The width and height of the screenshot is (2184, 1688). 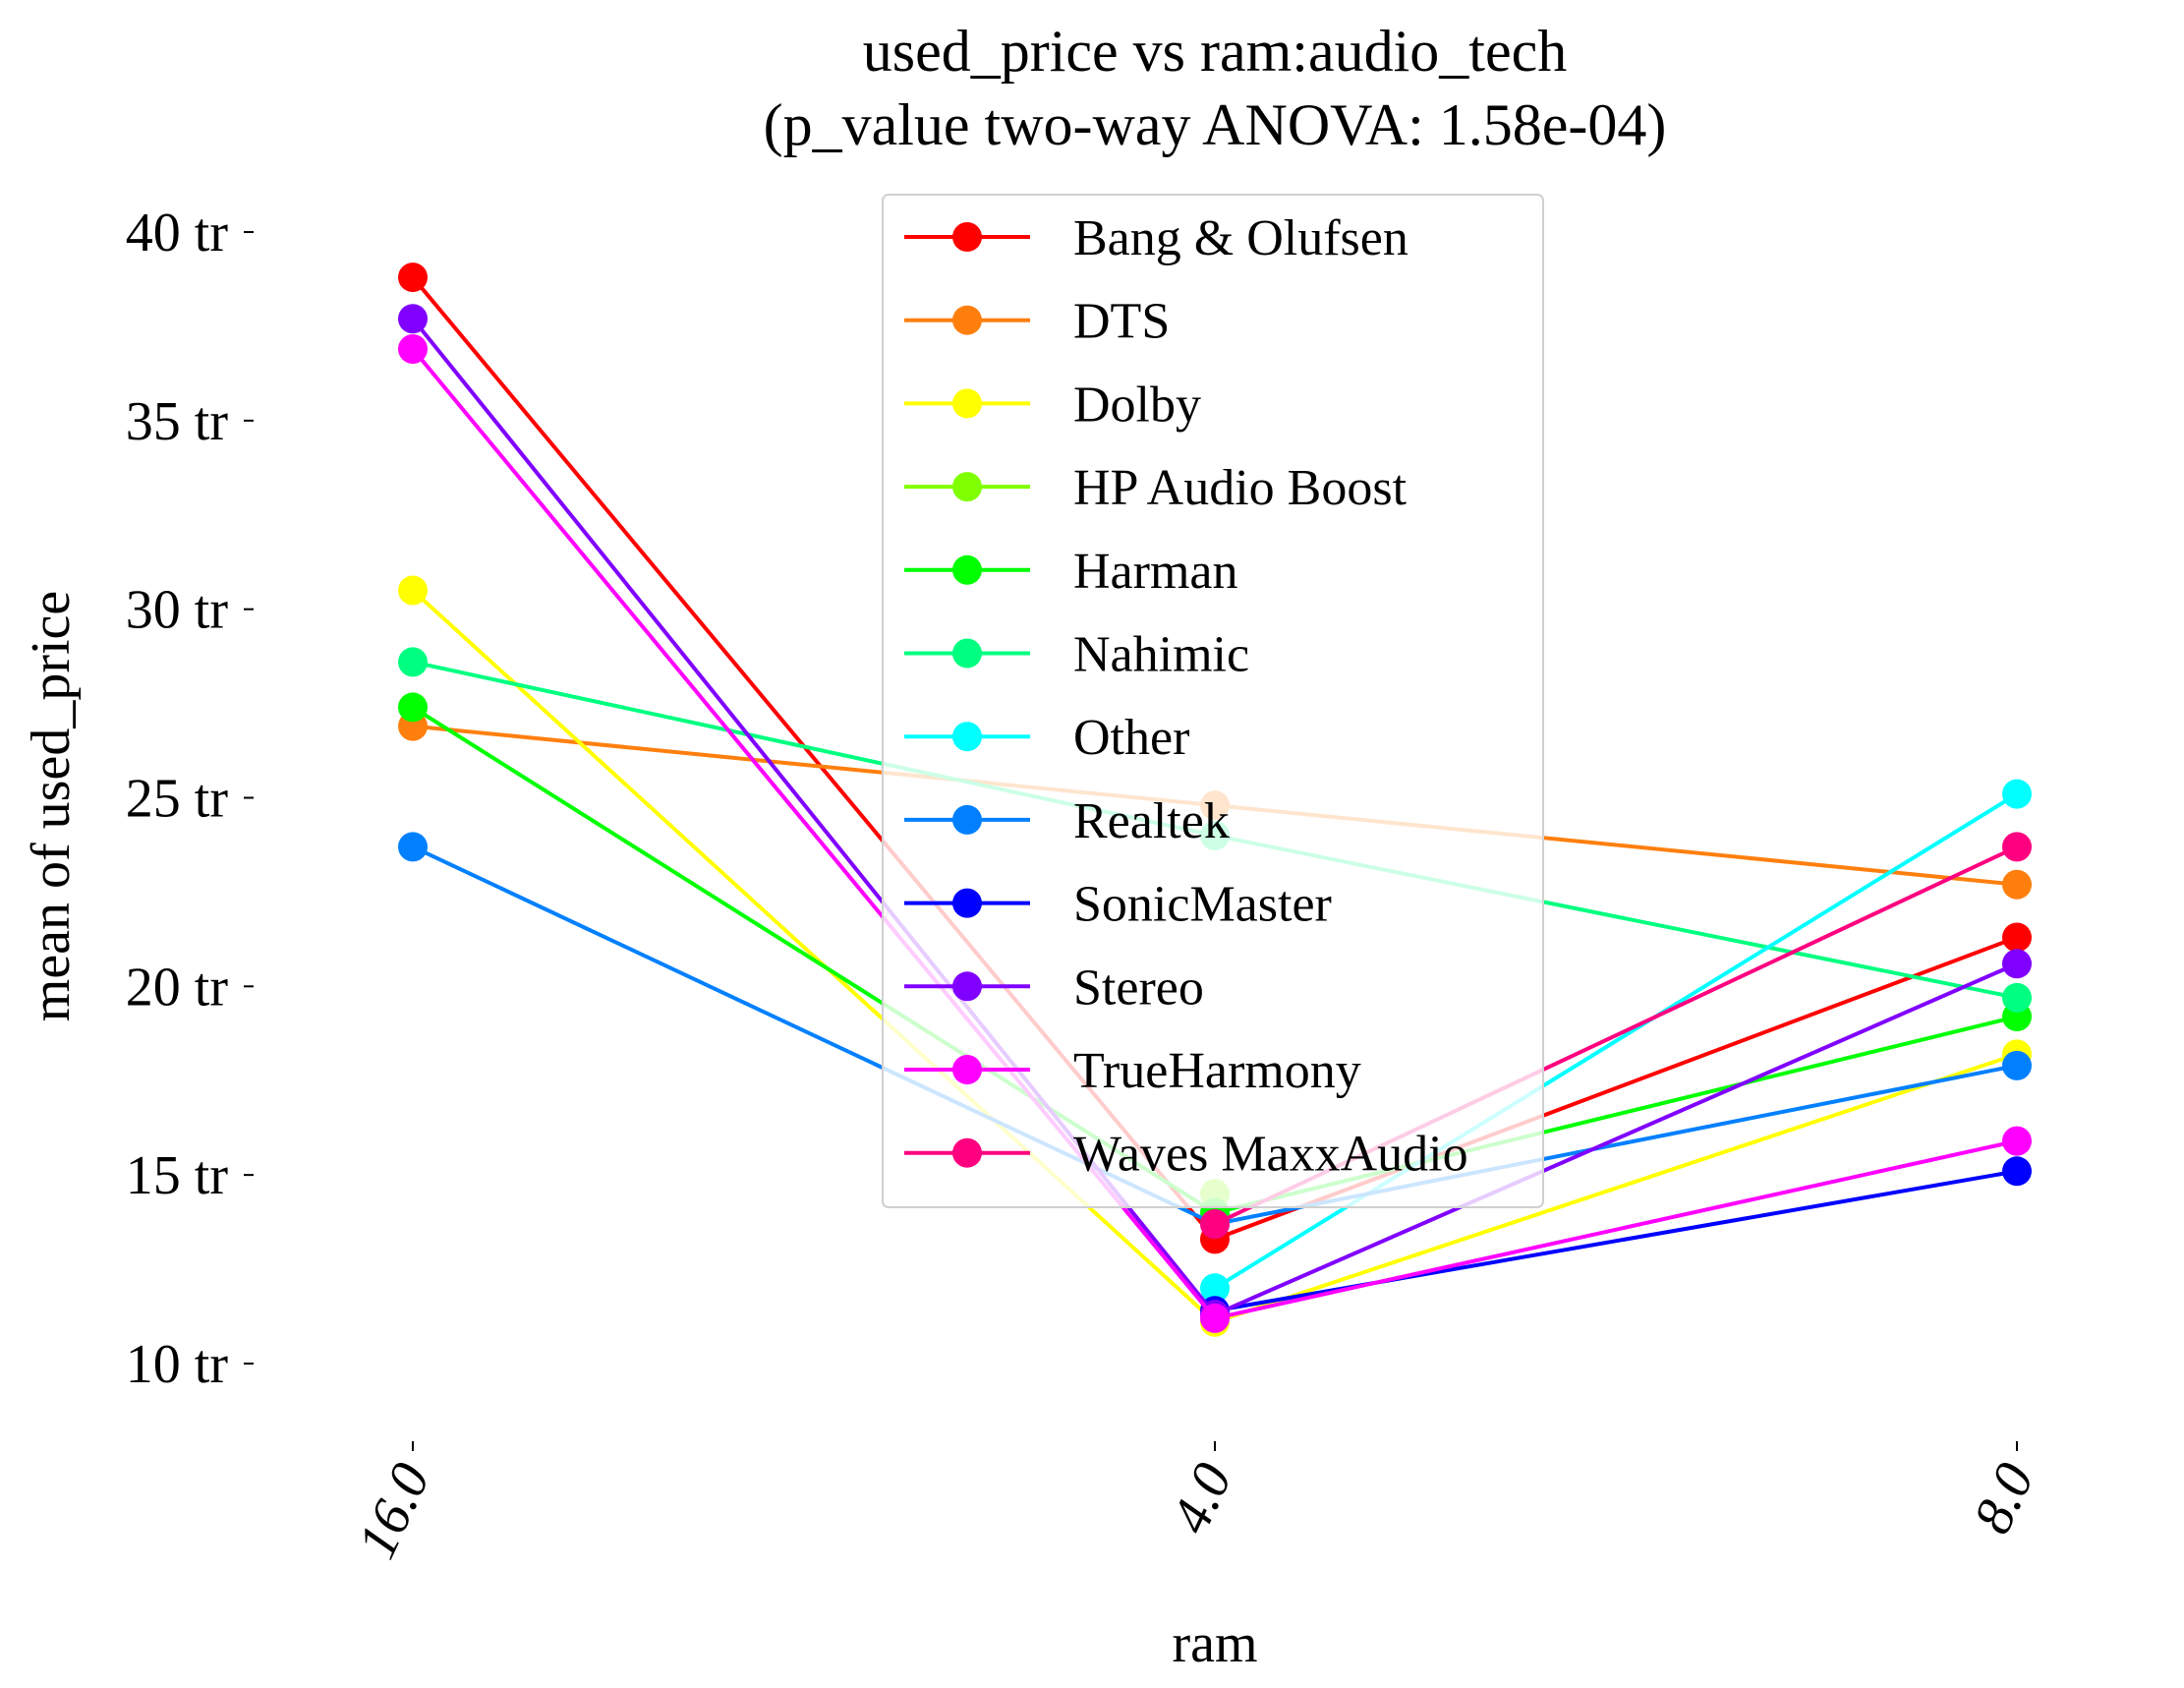 What do you see at coordinates (1217, 1071) in the screenshot?
I see `legend-label: TrueHarmony` at bounding box center [1217, 1071].